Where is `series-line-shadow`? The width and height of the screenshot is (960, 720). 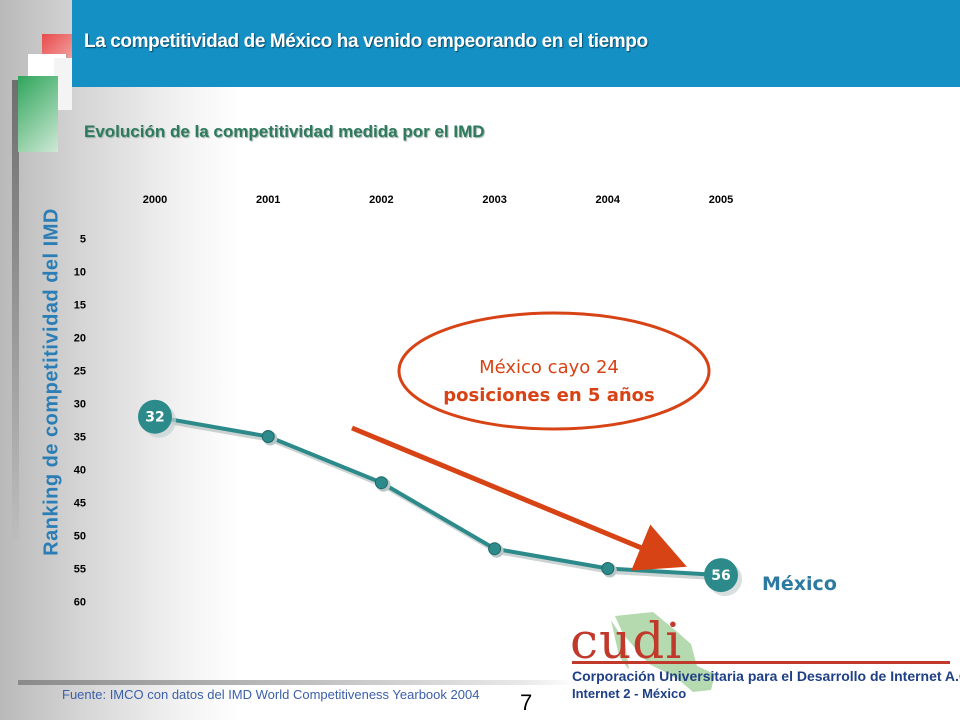 series-line-shadow is located at coordinates (441, 499).